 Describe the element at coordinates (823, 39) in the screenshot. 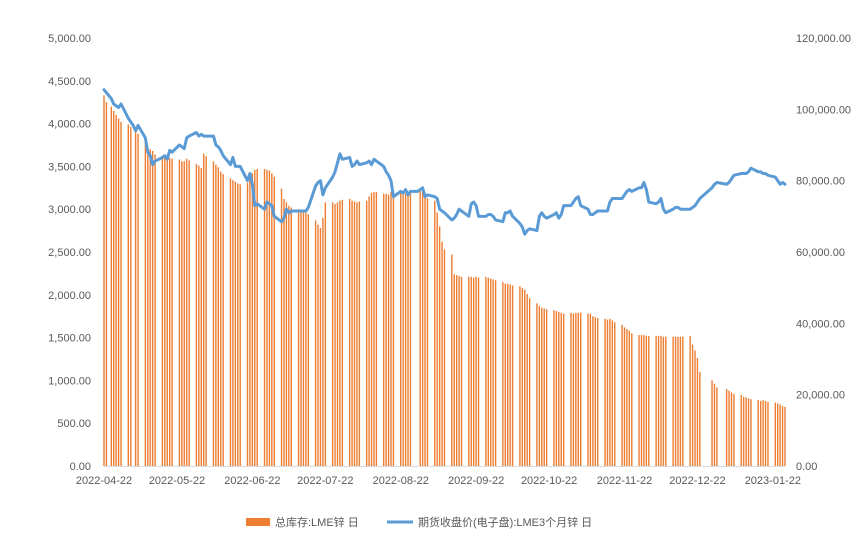

I see `right-axis-tick-label: 120,000.00` at that location.